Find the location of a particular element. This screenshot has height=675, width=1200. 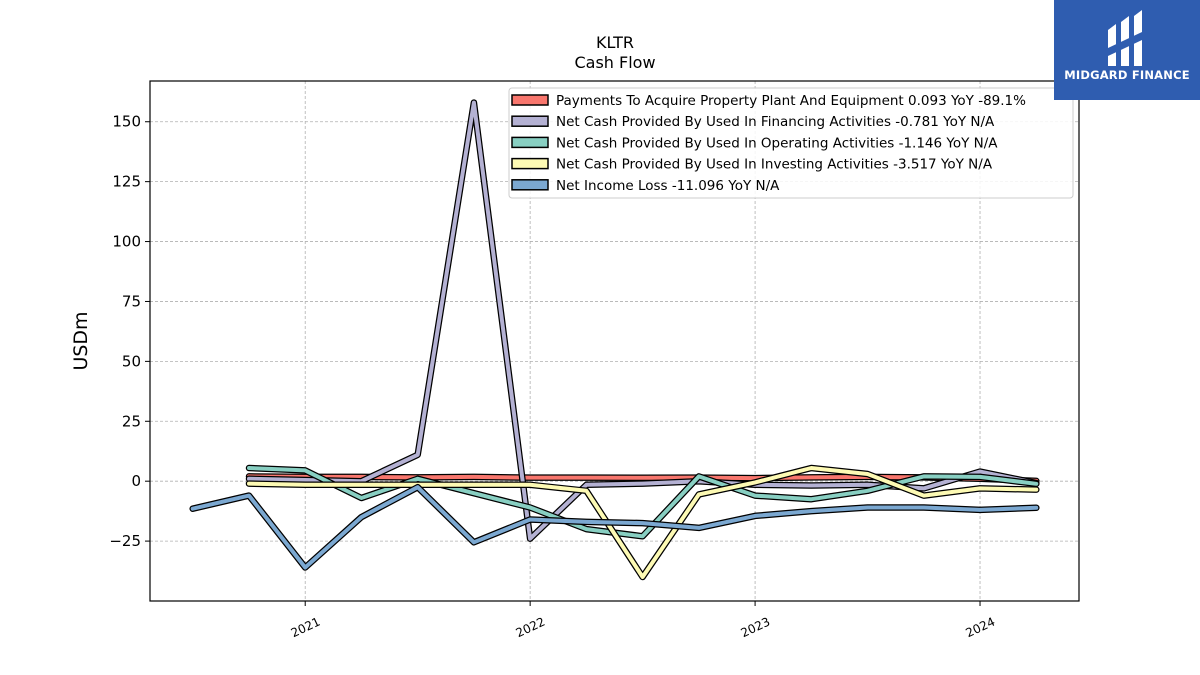

midgard-logo-icon is located at coordinates (1125, 38).